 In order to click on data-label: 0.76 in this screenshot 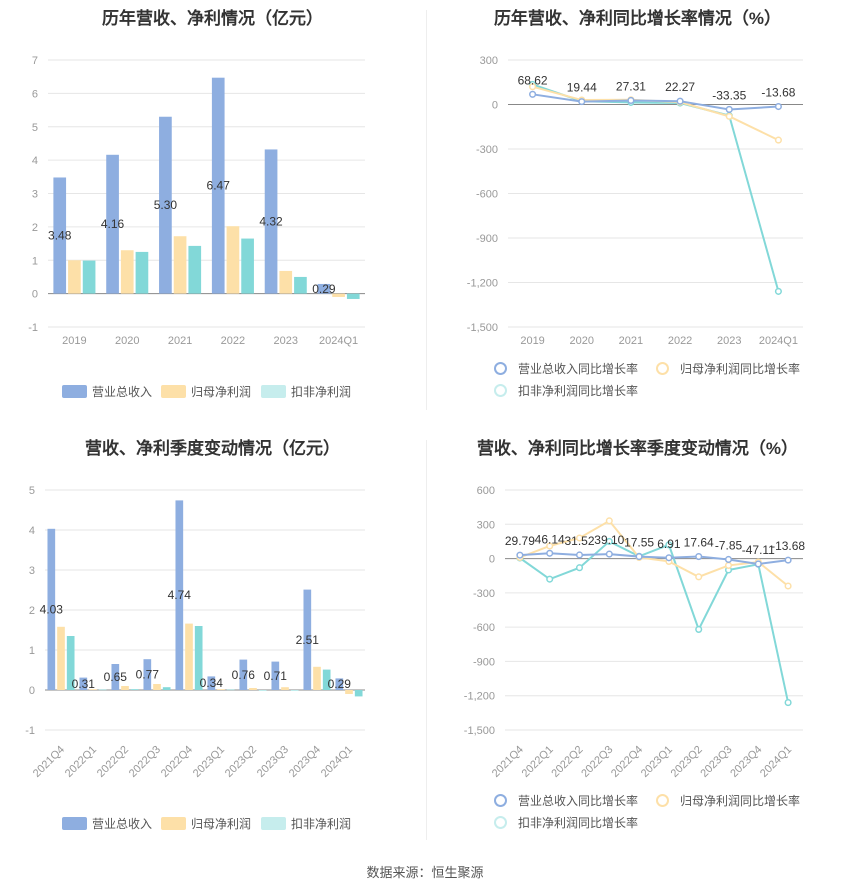, I will do `click(244, 675)`.